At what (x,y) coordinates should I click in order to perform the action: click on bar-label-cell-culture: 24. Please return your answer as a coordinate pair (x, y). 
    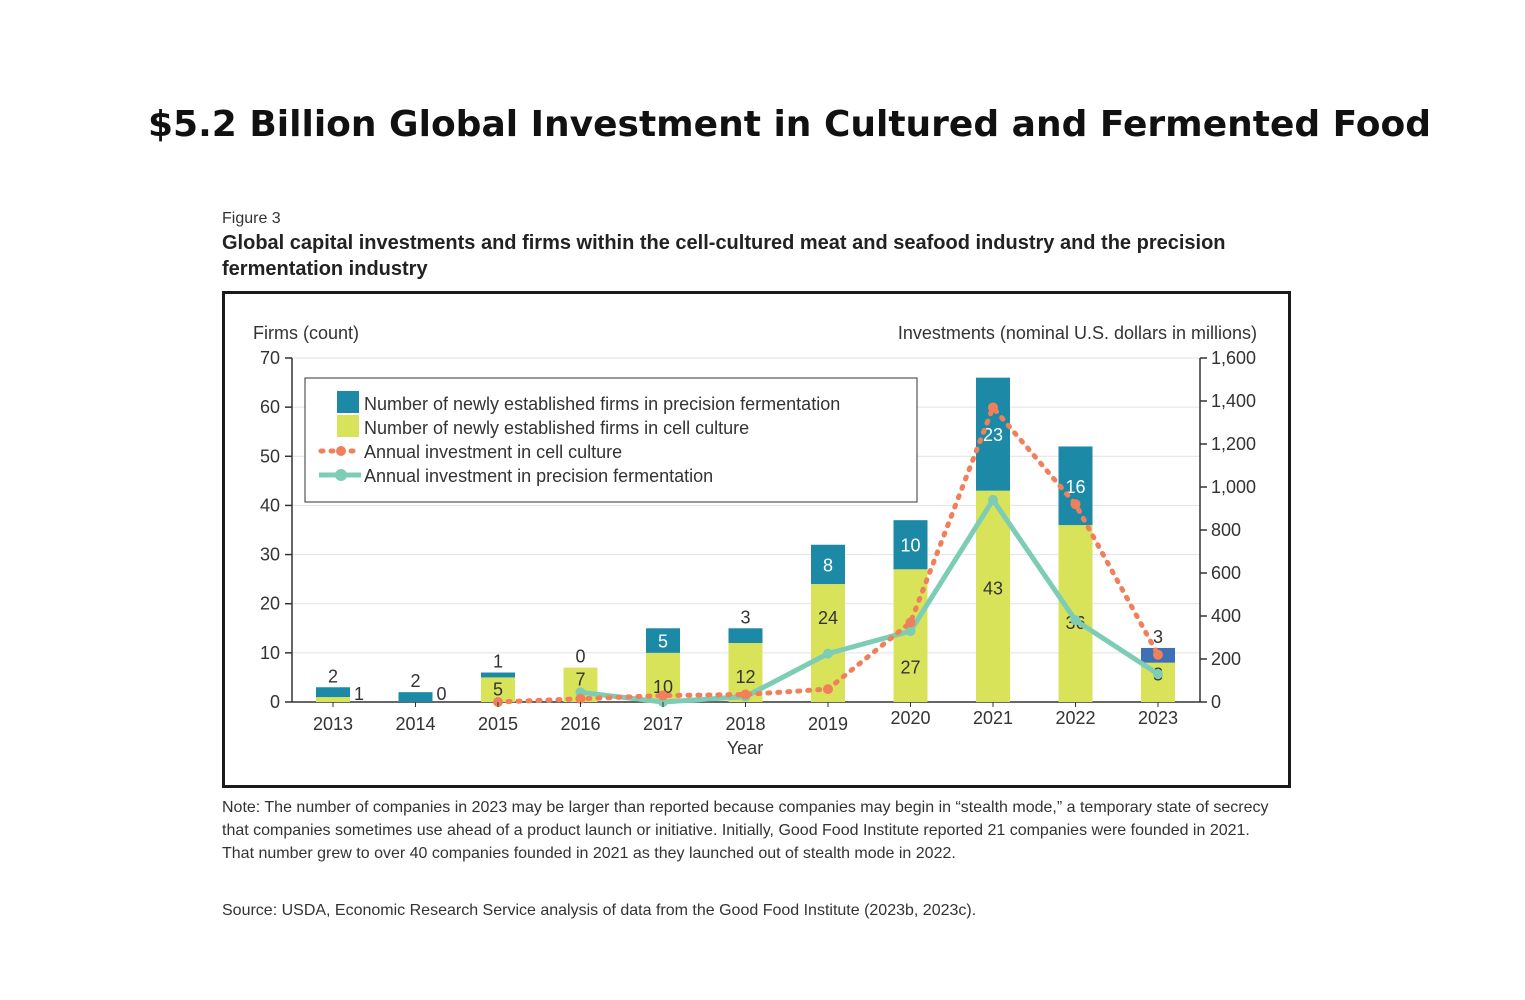
    Looking at the image, I should click on (828, 618).